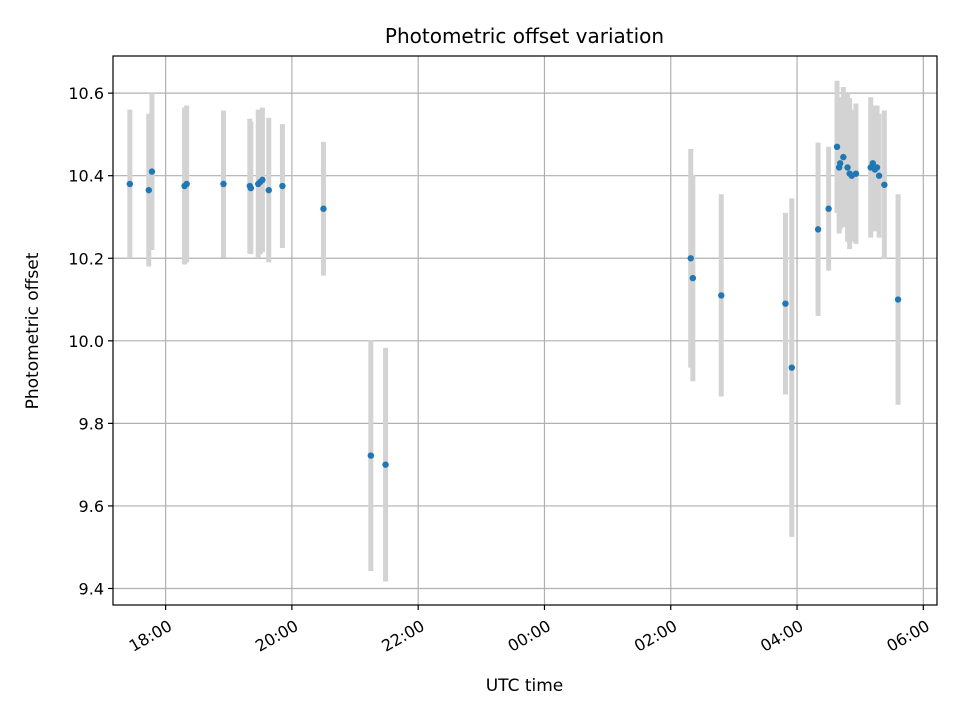  Describe the element at coordinates (33, 330) in the screenshot. I see `y-axis-title: Photometric offset` at that location.